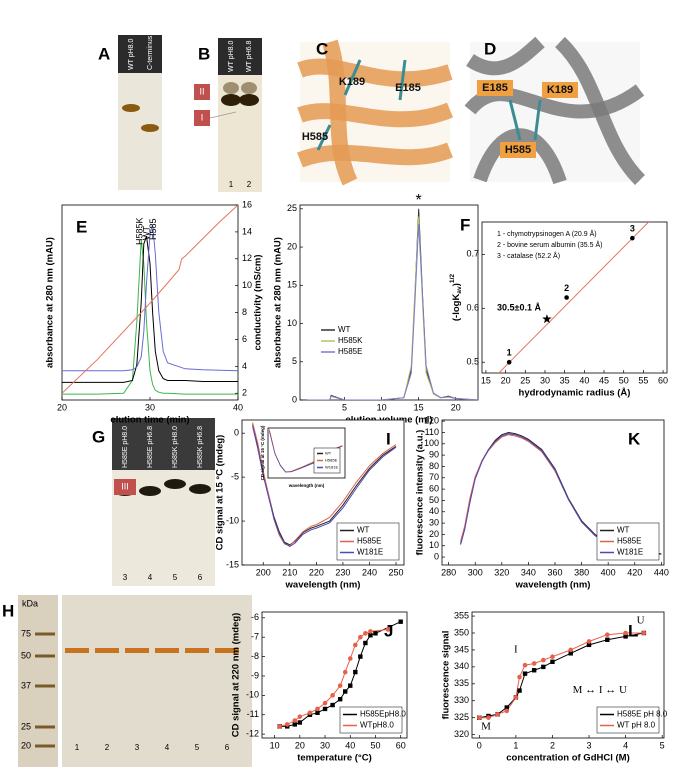  What do you see at coordinates (634, 572) in the screenshot?
I see `x-tick-label: 420` at bounding box center [634, 572].